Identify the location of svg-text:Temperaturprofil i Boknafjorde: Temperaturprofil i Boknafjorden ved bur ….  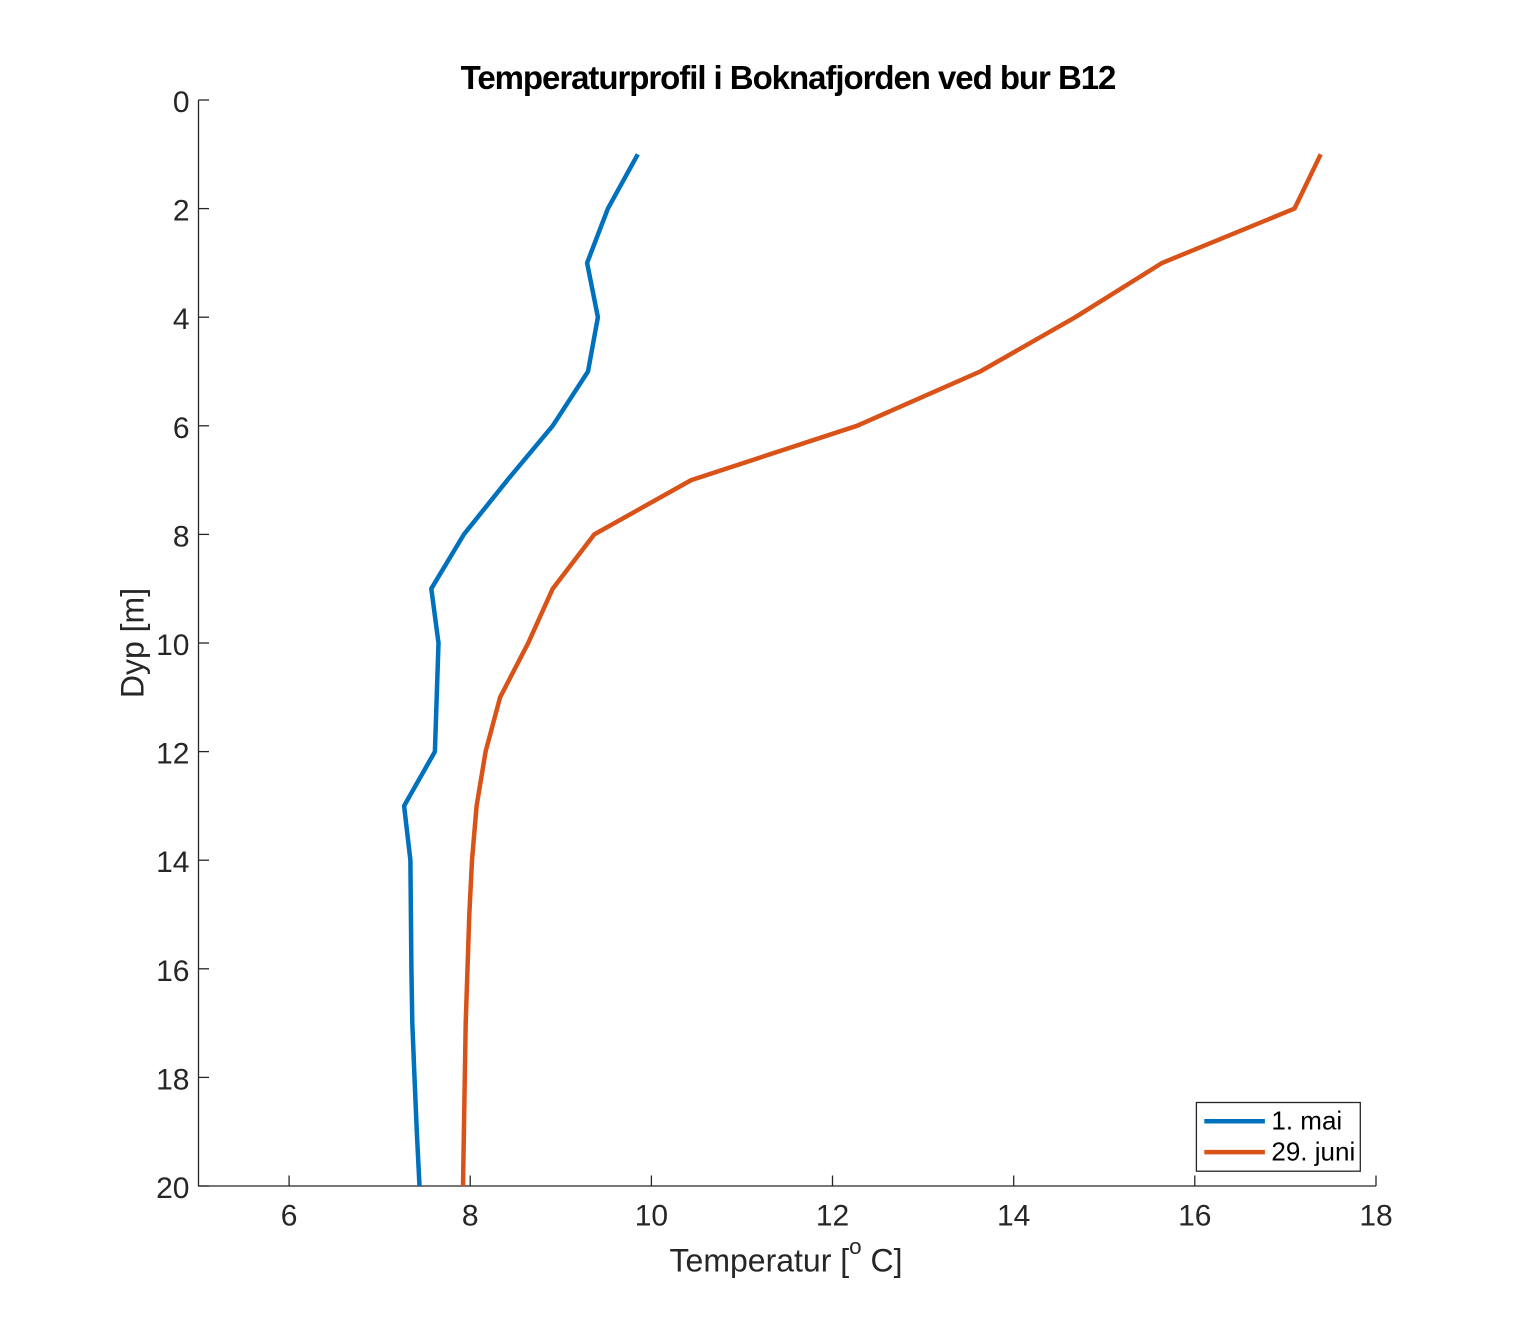
(788, 77).